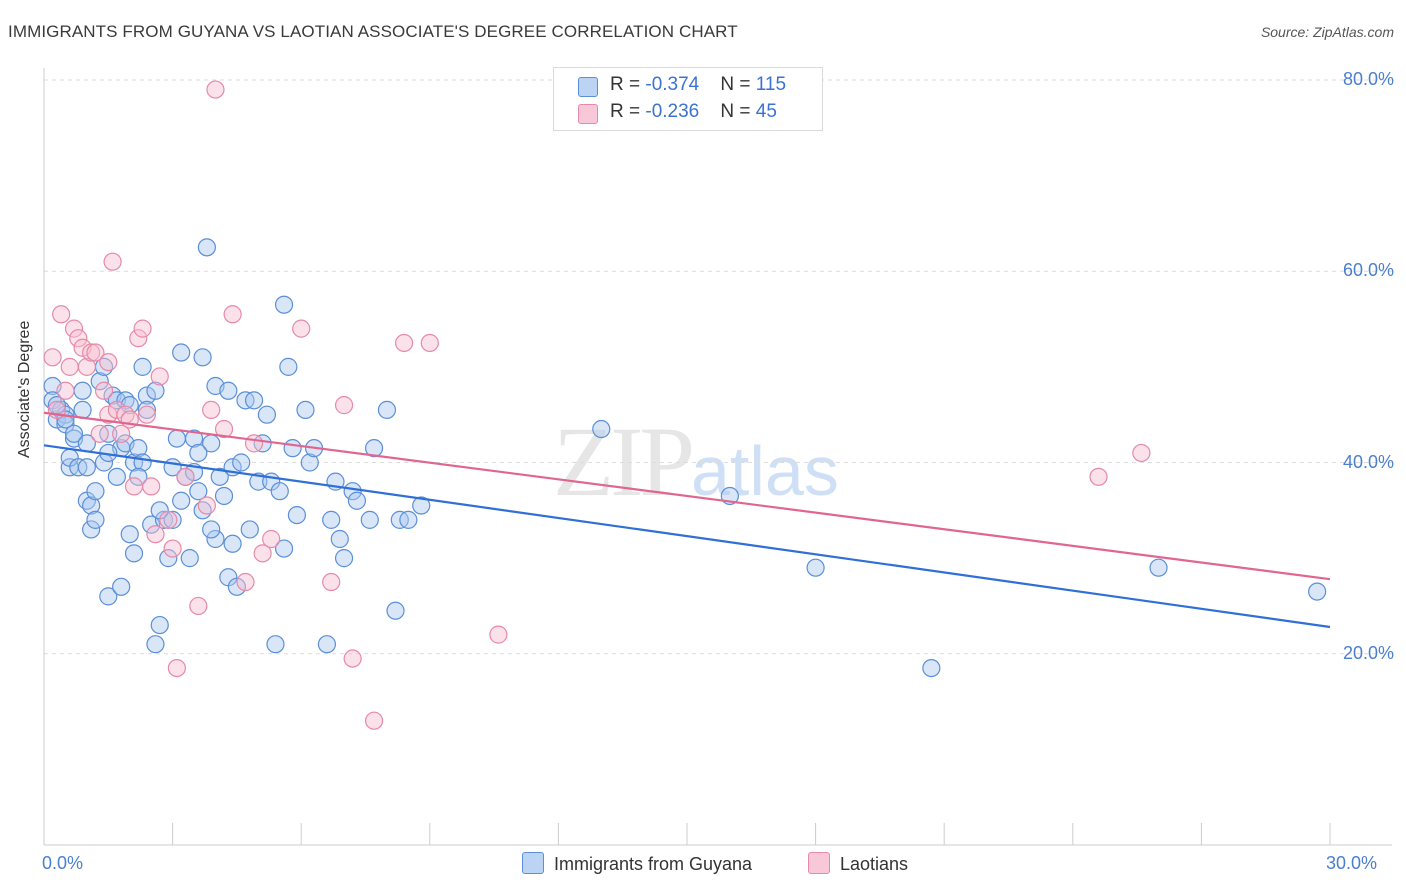 The image size is (1406, 892). I want to click on legend-n-label: N =, so click(738, 84).